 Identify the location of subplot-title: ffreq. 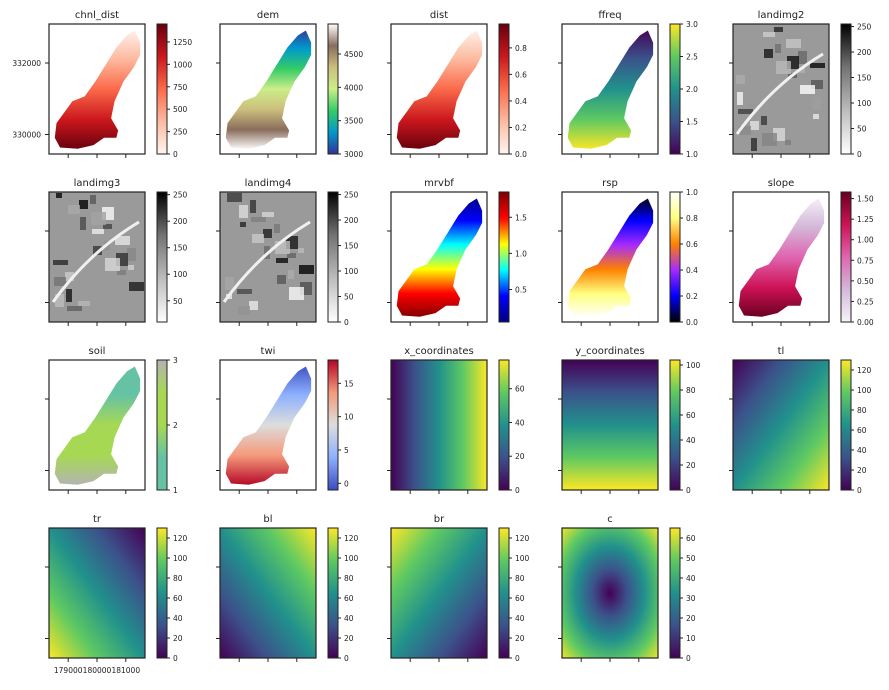
(609, 15).